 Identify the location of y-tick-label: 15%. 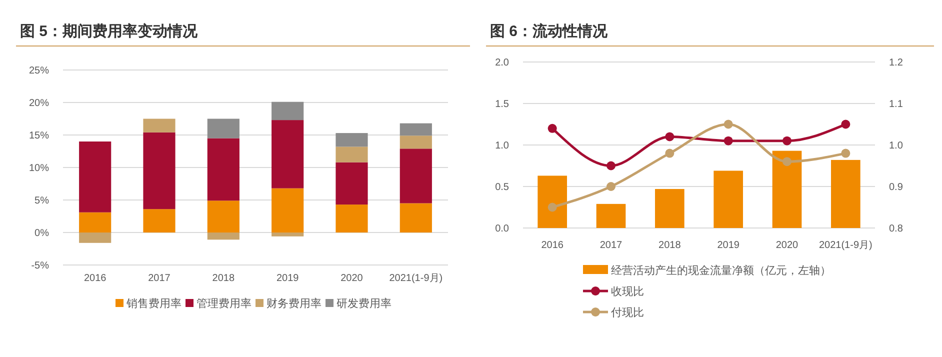
(39, 136).